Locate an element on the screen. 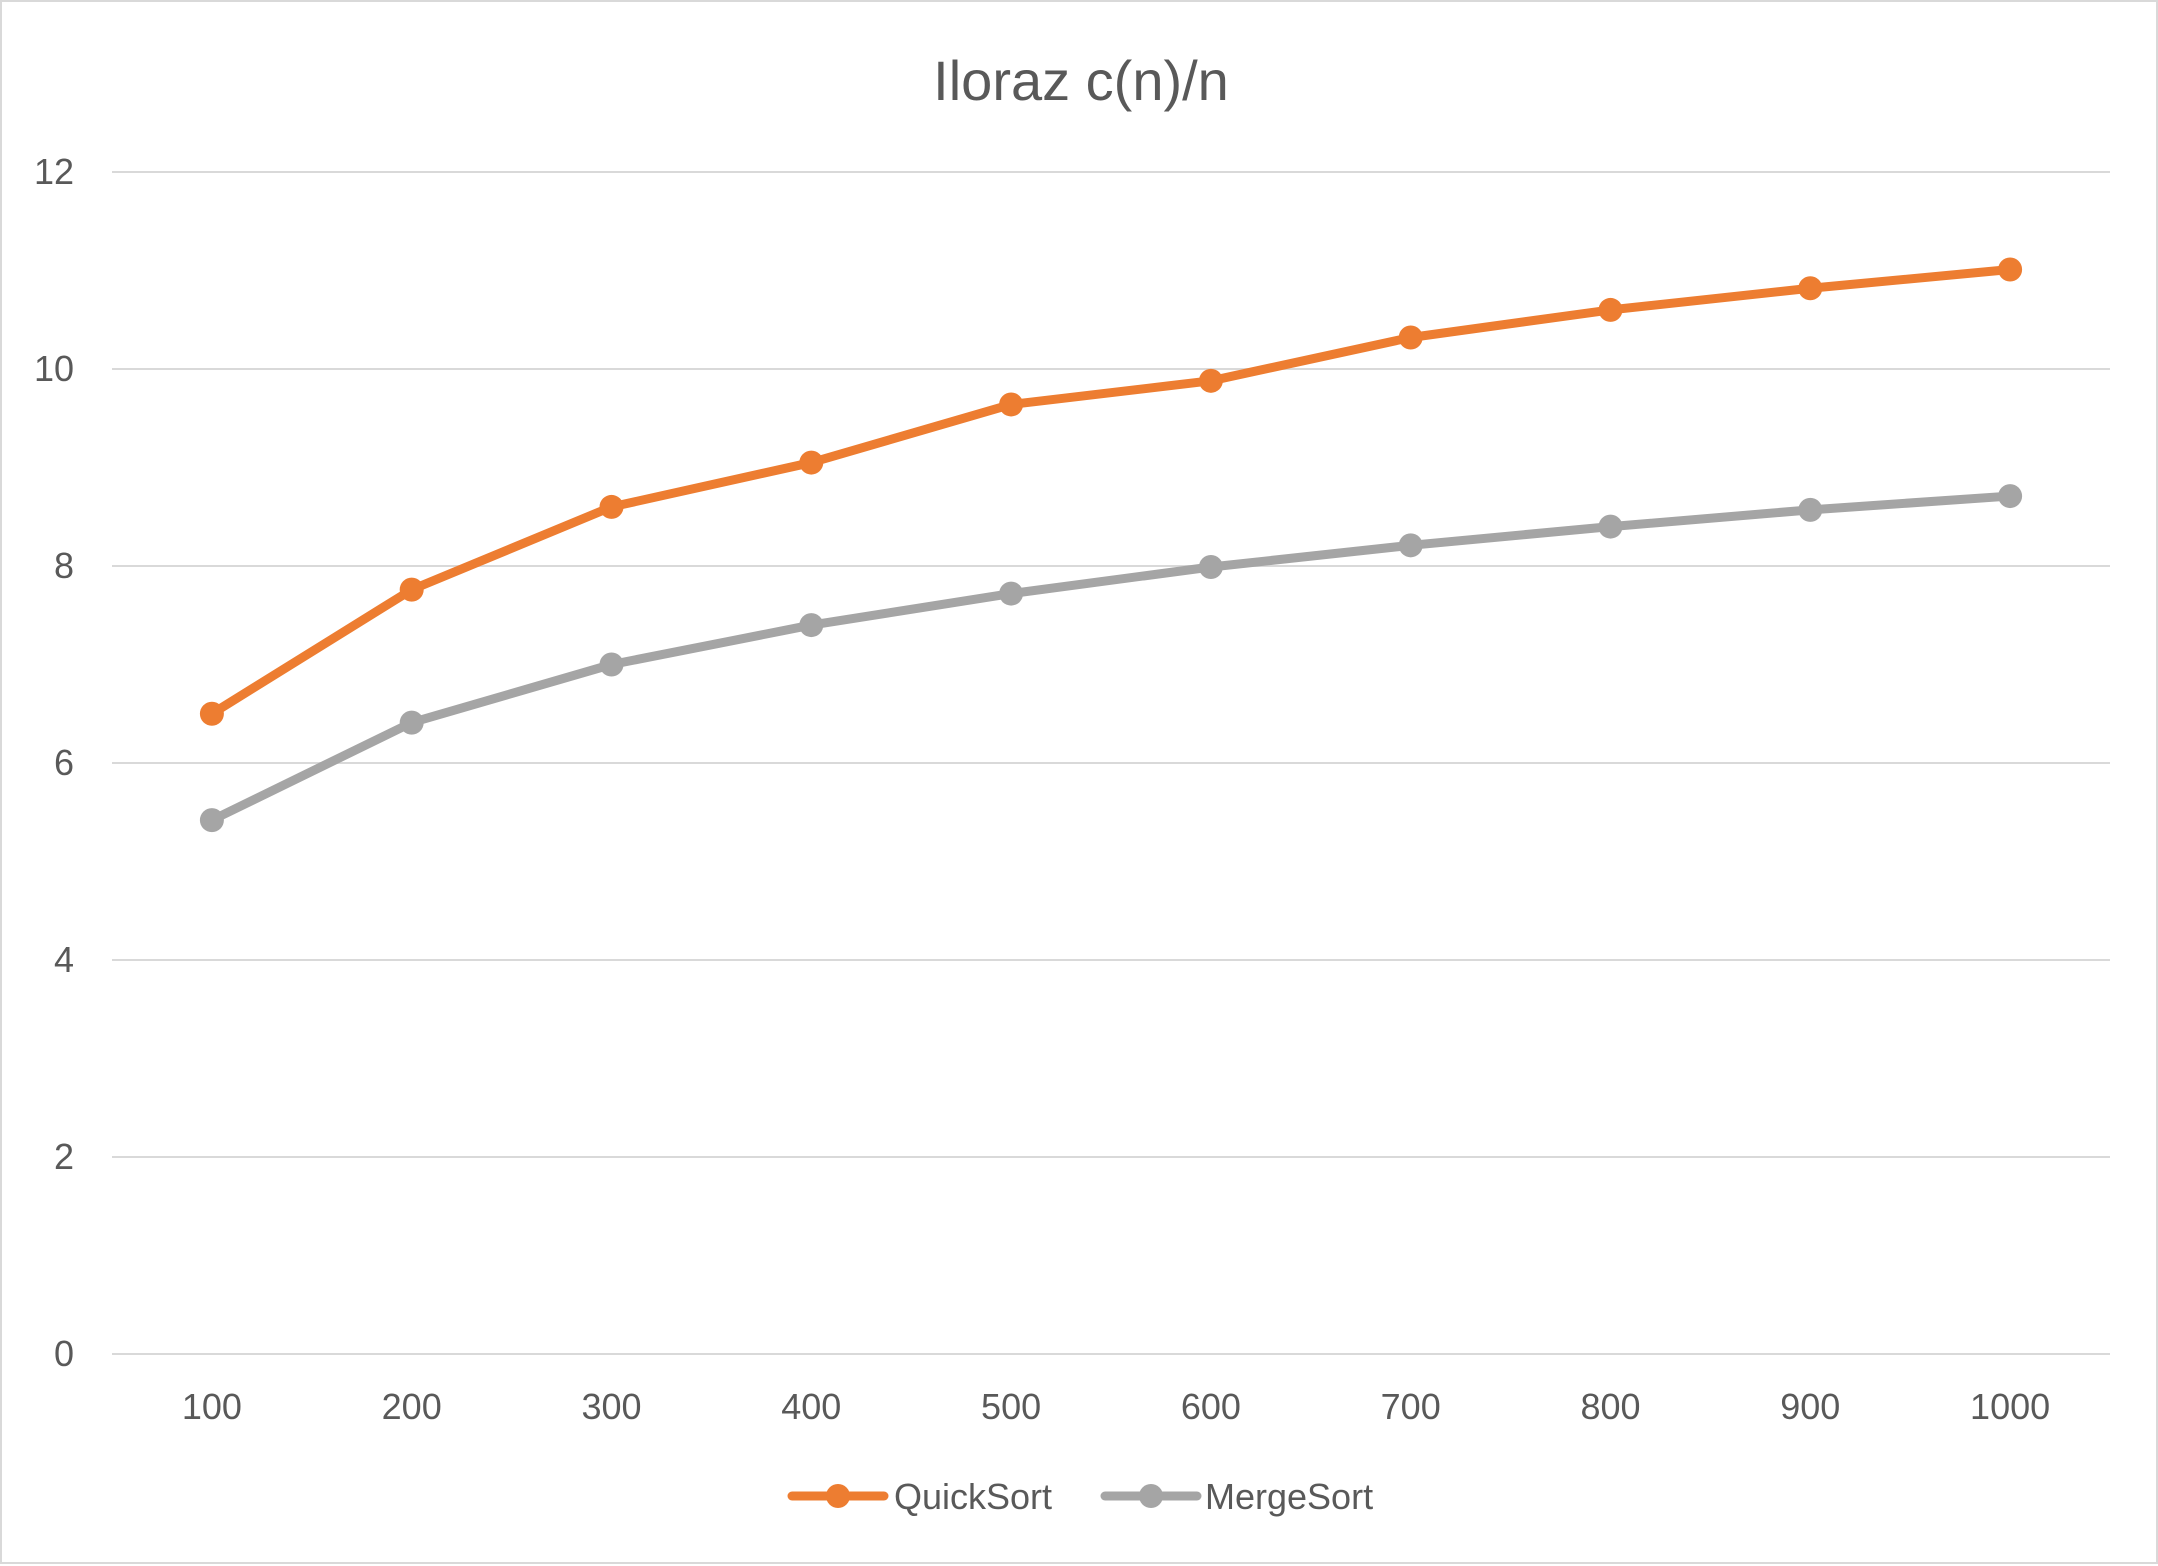 This screenshot has height=1566, width=2158. x-tick-label: 500 is located at coordinates (1011, 1406).